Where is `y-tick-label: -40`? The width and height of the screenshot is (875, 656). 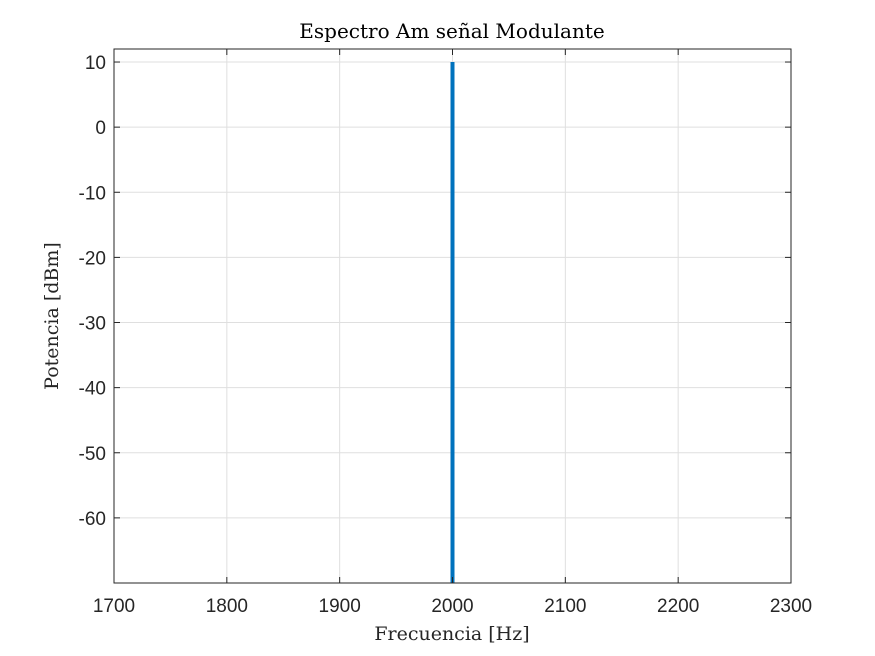
y-tick-label: -40 is located at coordinates (92, 389).